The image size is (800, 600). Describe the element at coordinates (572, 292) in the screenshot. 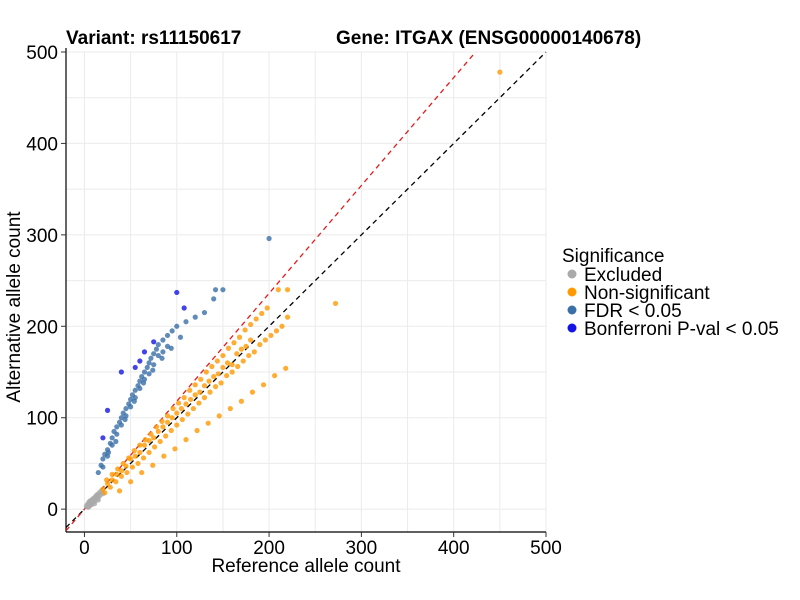

I see `legend-swatch-non-significant` at that location.